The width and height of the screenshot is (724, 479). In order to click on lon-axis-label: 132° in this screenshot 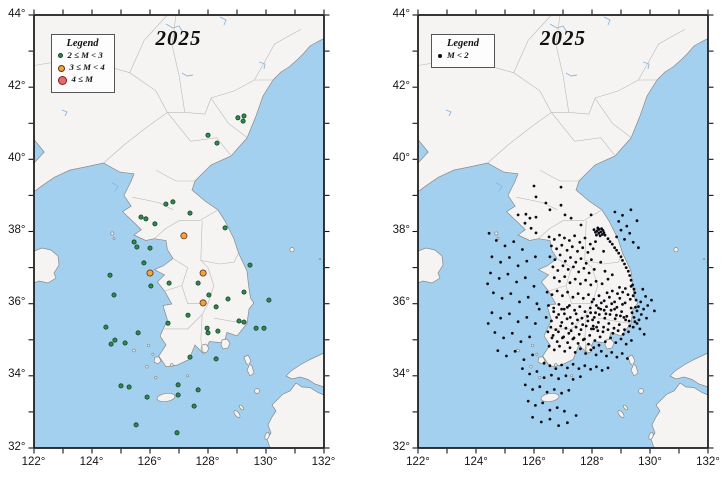, I will do `click(708, 461)`.